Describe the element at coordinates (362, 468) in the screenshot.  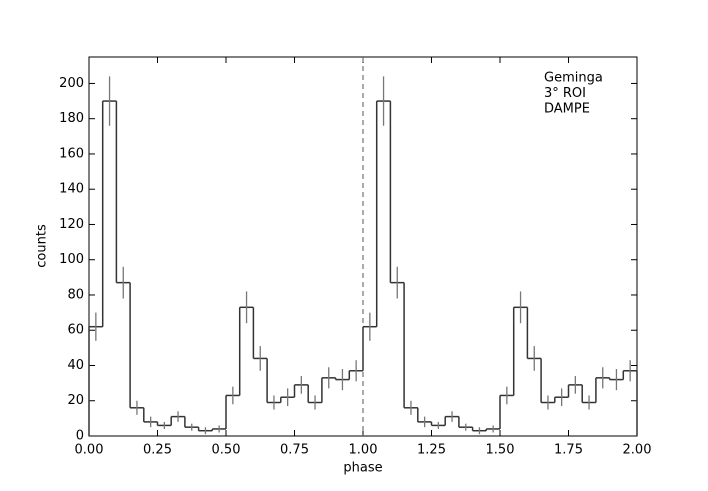
I see `x-axis-label: phase` at that location.